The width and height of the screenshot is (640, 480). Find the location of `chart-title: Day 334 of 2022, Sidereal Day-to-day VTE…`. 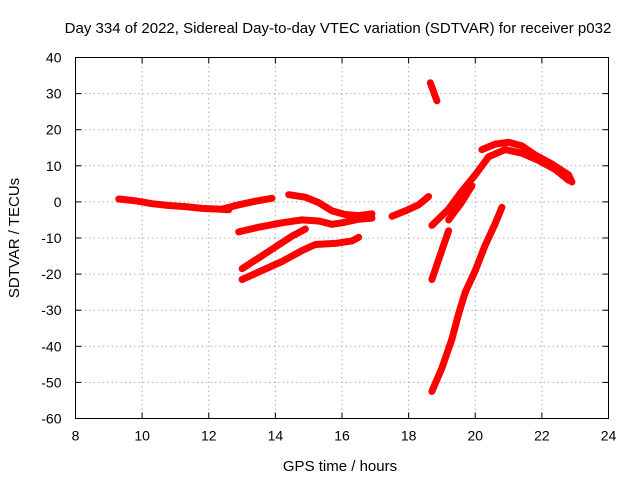

chart-title: Day 334 of 2022, Sidereal Day-to-day VTE… is located at coordinates (338, 28).